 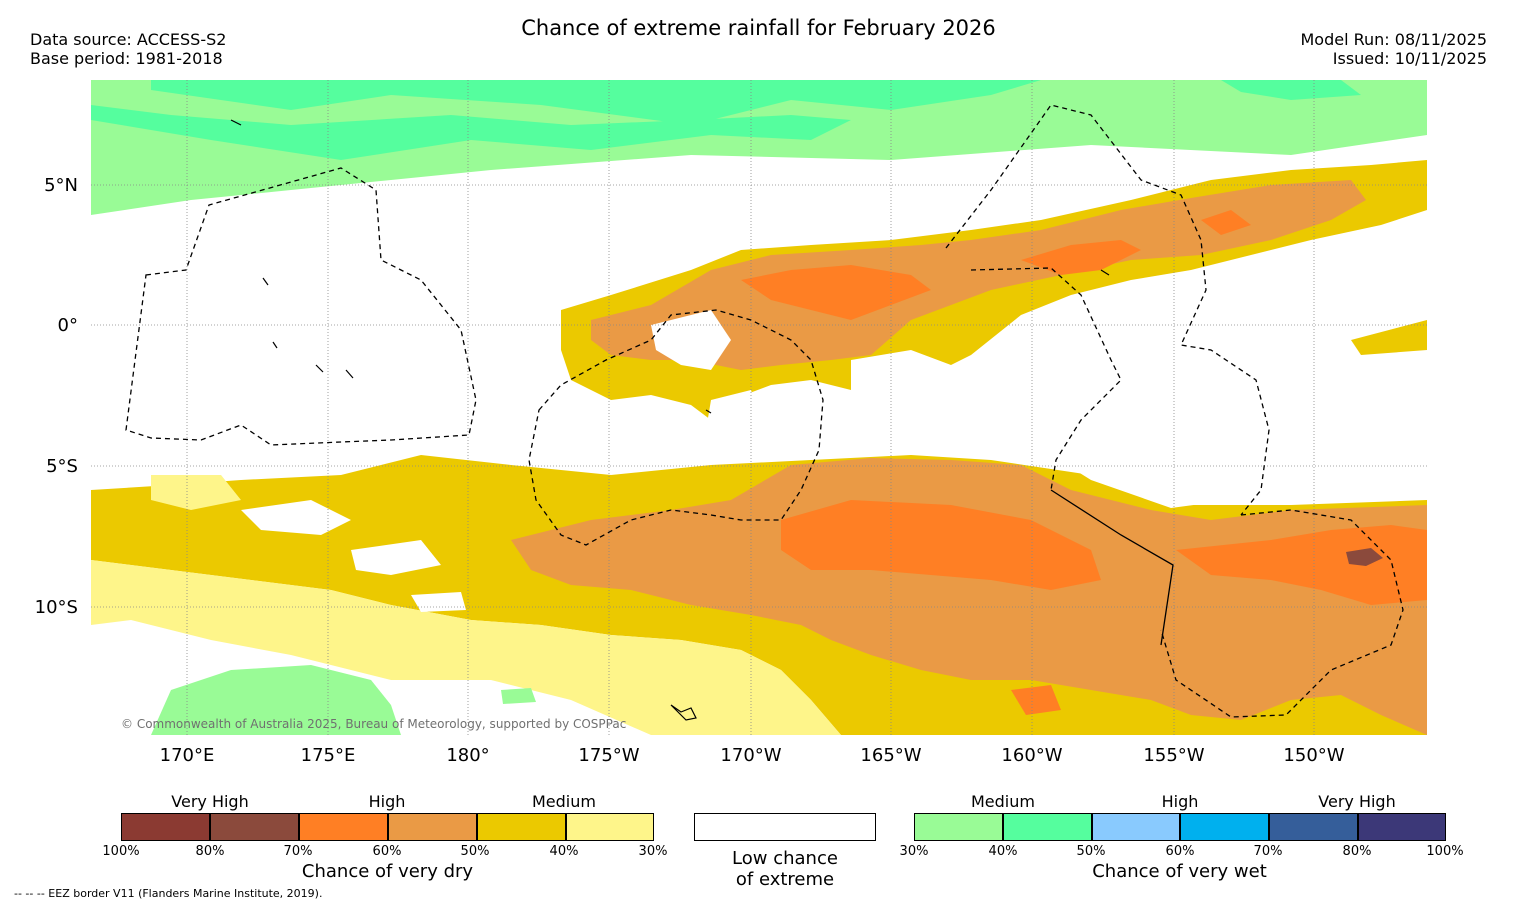 What do you see at coordinates (564, 801) in the screenshot?
I see `dry-cat-medium: Medium` at bounding box center [564, 801].